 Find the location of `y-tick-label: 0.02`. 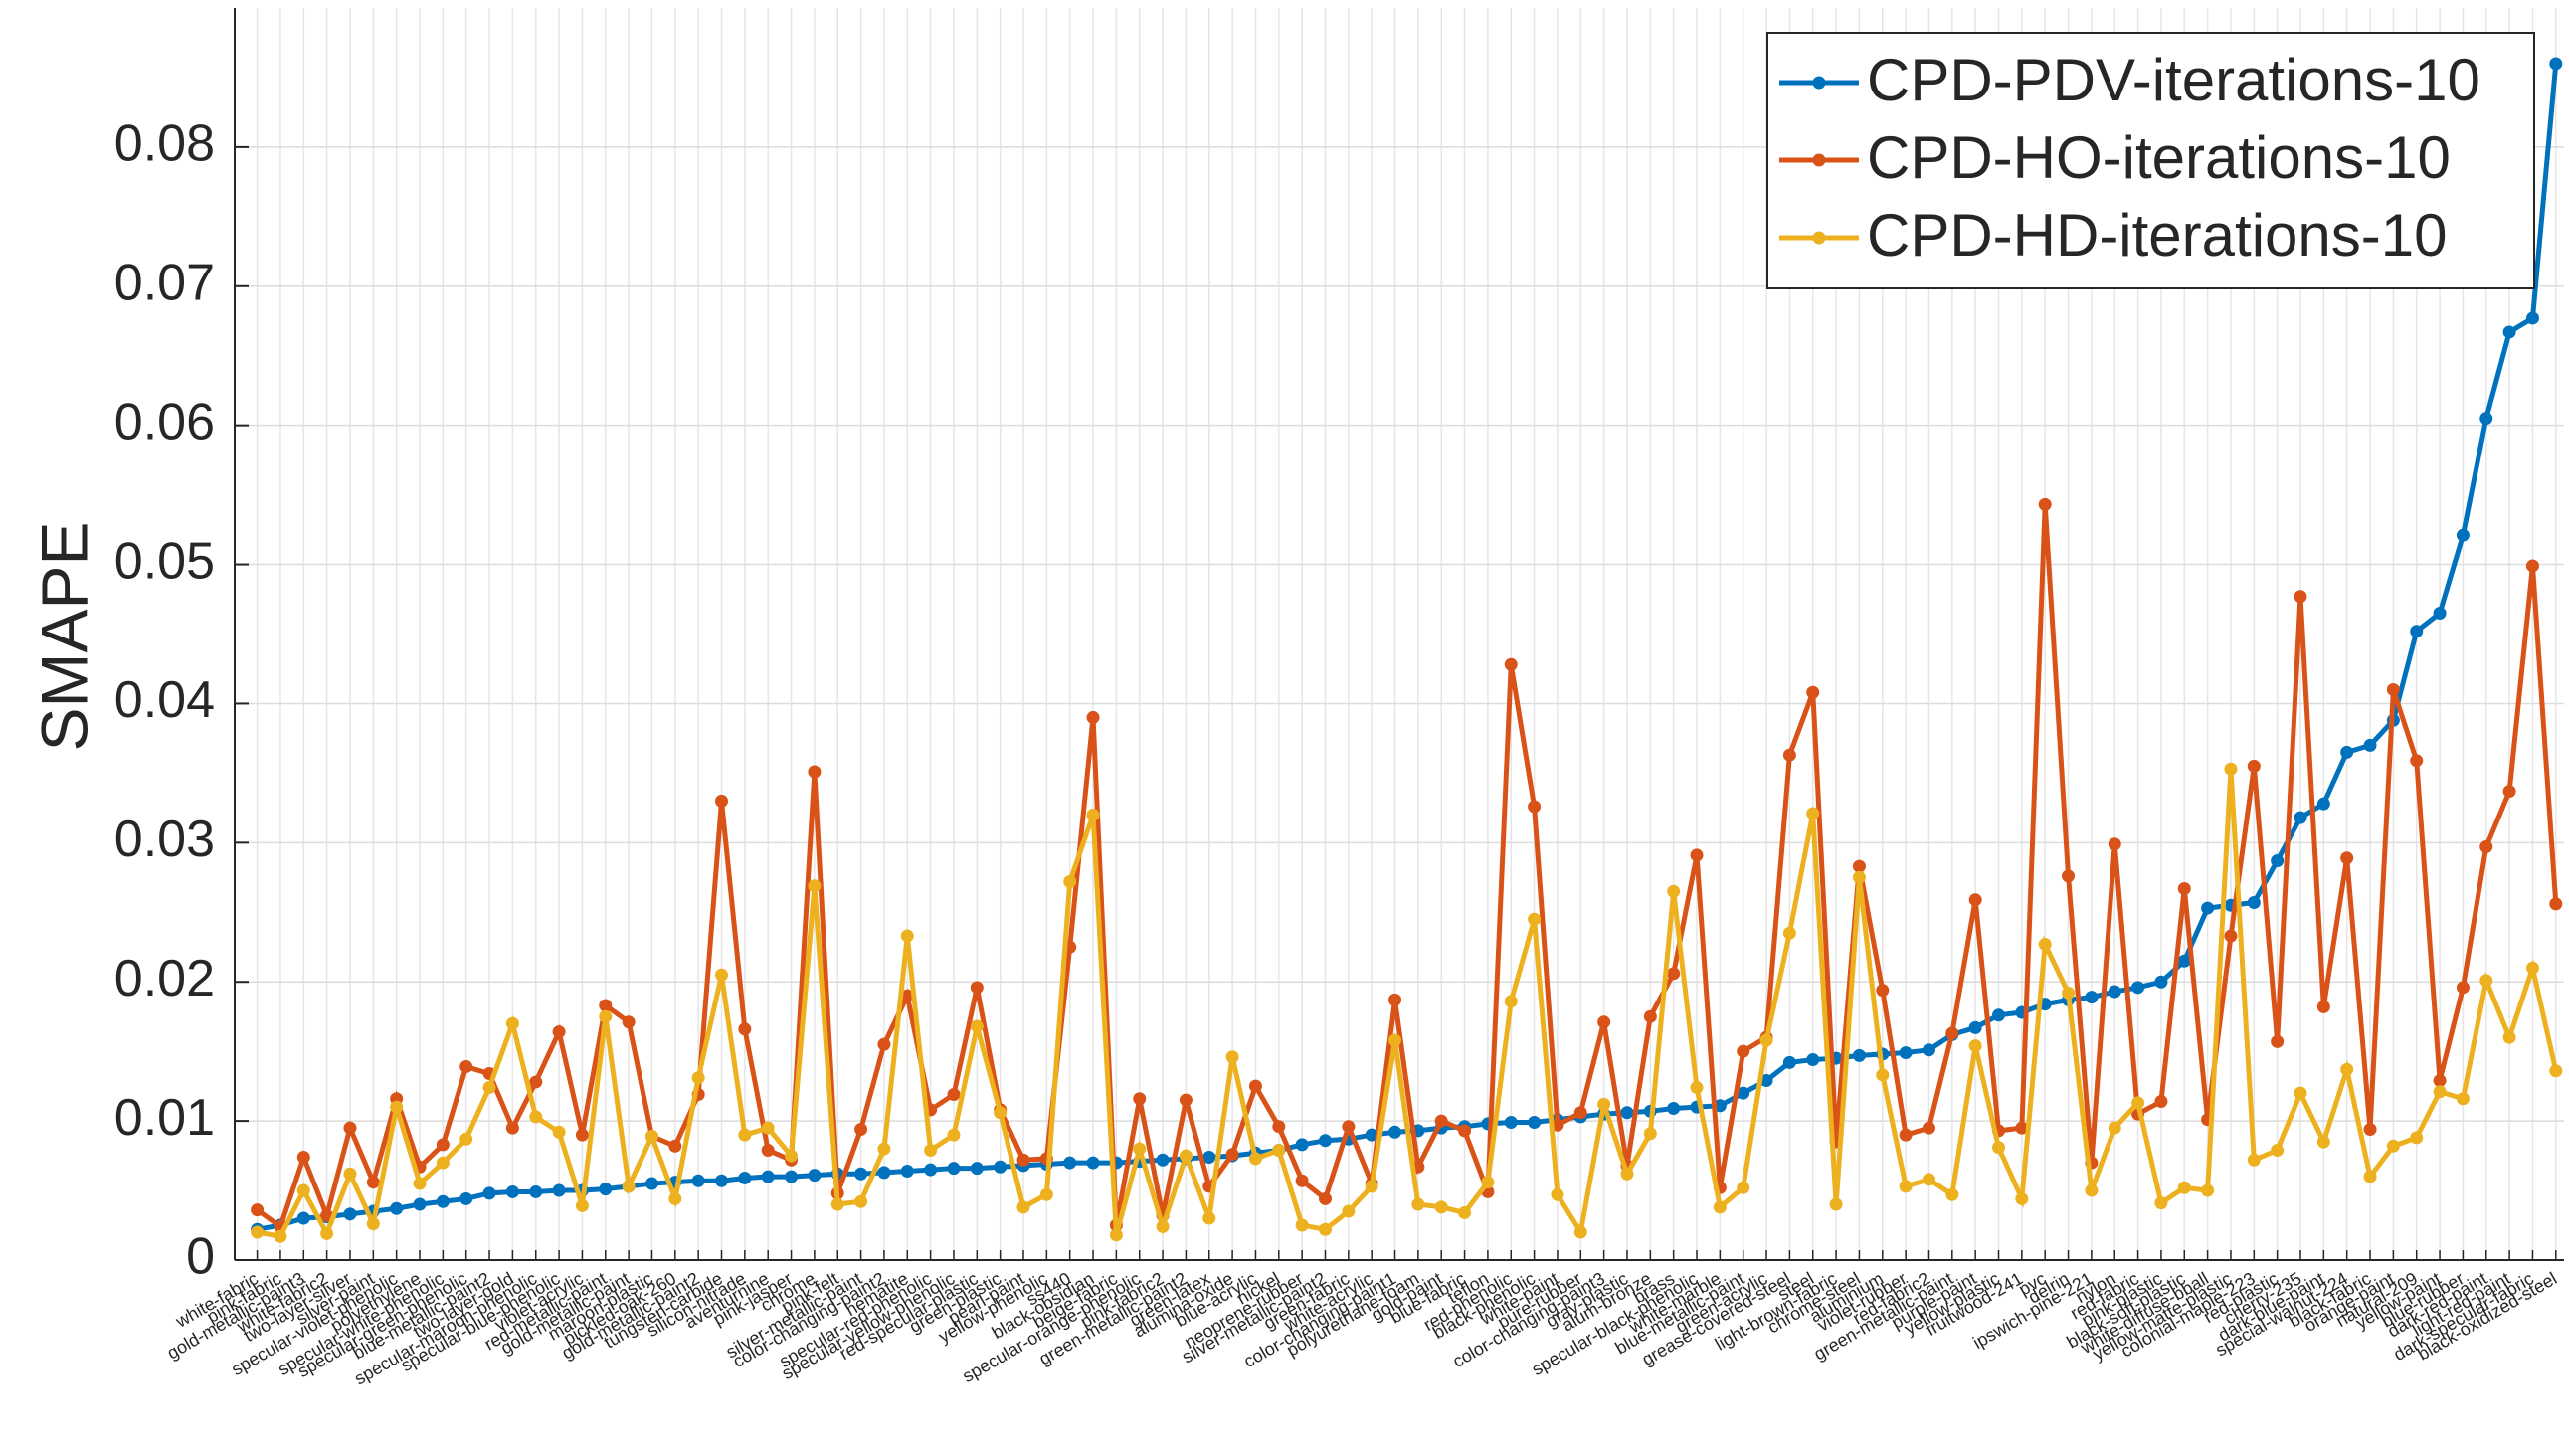

y-tick-label: 0.02 is located at coordinates (164, 978).